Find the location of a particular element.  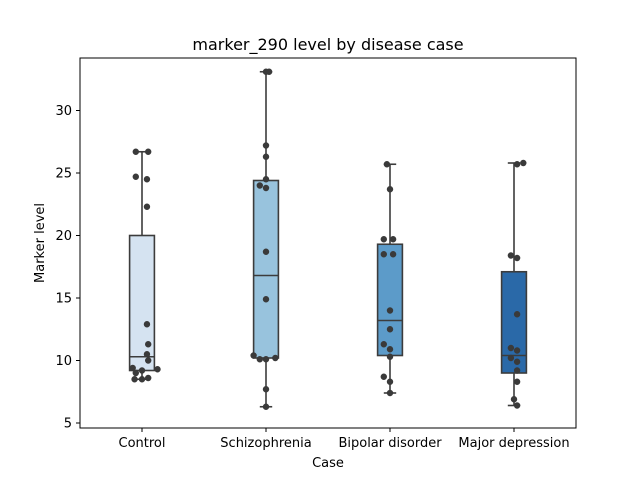

y-tick-label: 10 is located at coordinates (63, 361).